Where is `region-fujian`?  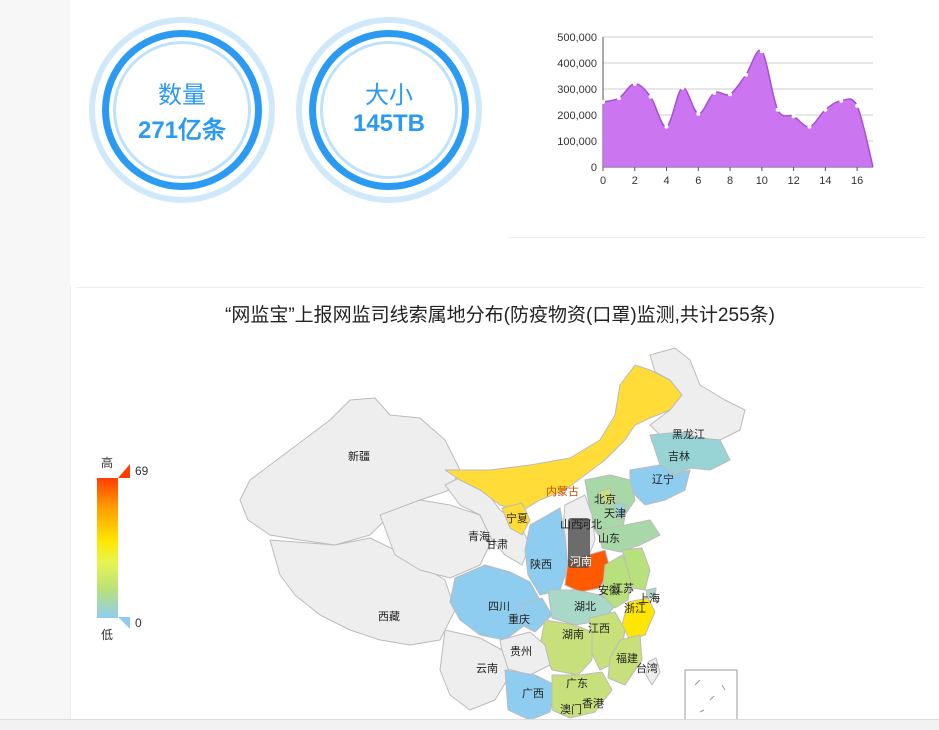 region-fujian is located at coordinates (625, 660).